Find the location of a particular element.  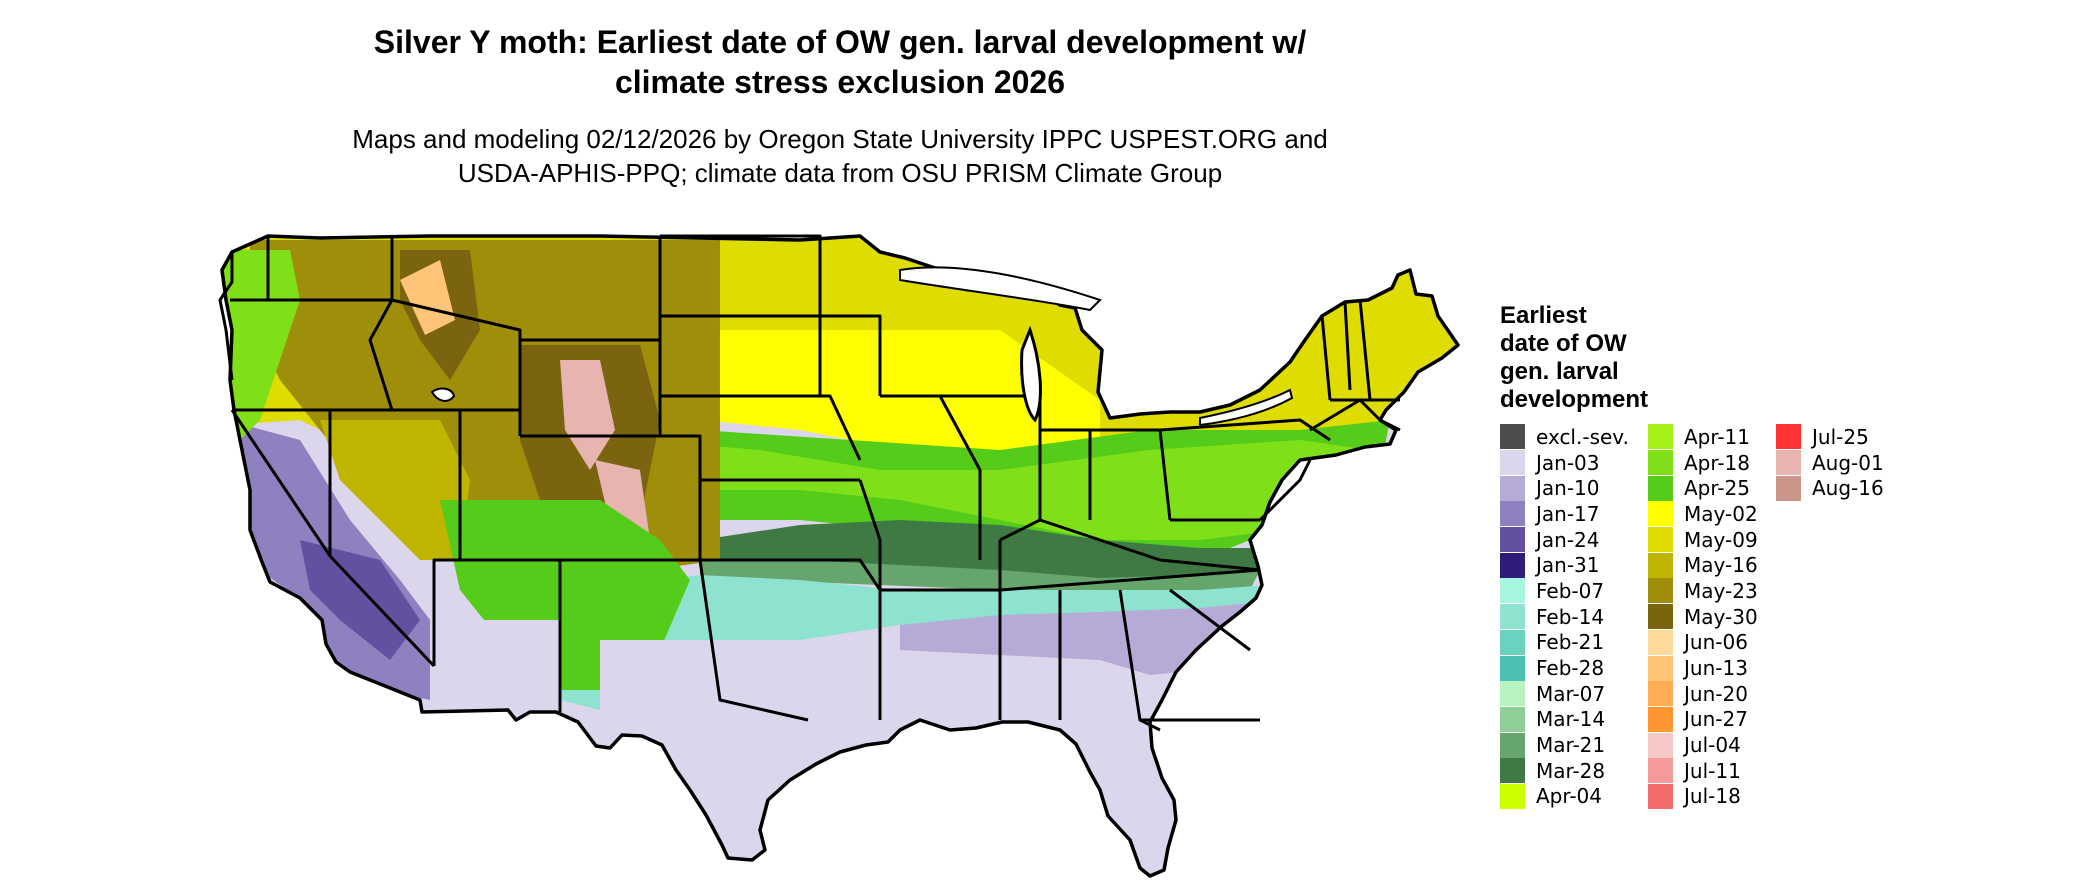

legend-item: Mar-14 is located at coordinates (1564, 719).